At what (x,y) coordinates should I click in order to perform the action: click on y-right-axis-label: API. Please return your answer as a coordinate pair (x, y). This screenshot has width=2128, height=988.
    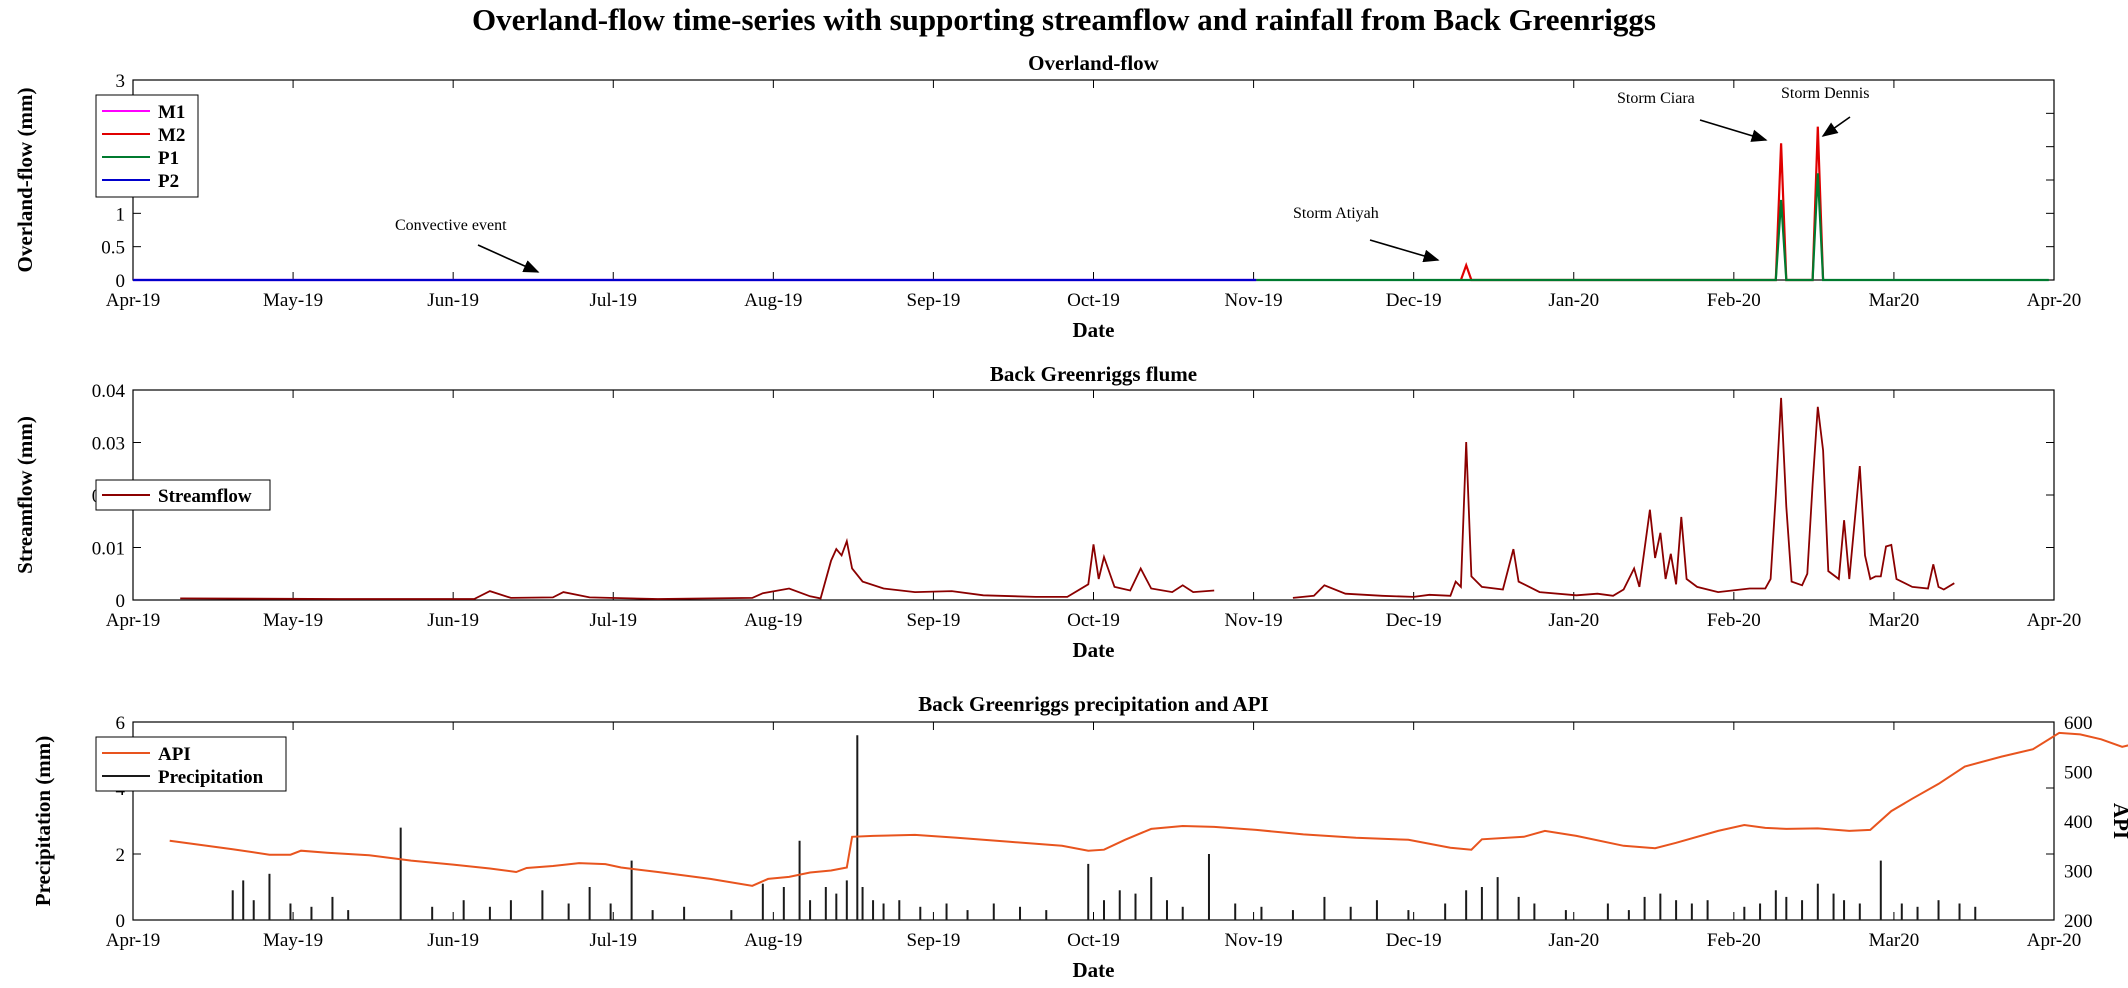
    Looking at the image, I should click on (2118, 821).